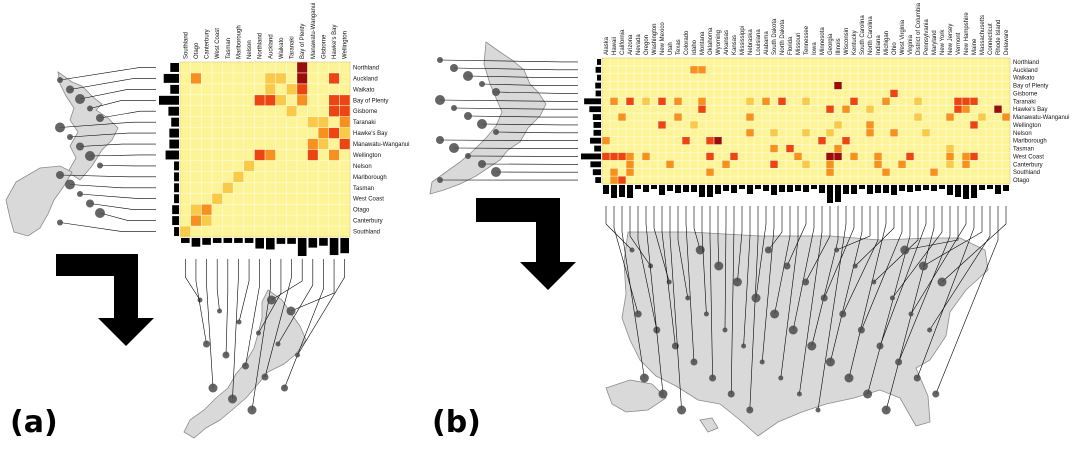 Image resolution: width=1074 pixels, height=454 pixels. I want to click on panel-a-arrow, so click(105, 300).